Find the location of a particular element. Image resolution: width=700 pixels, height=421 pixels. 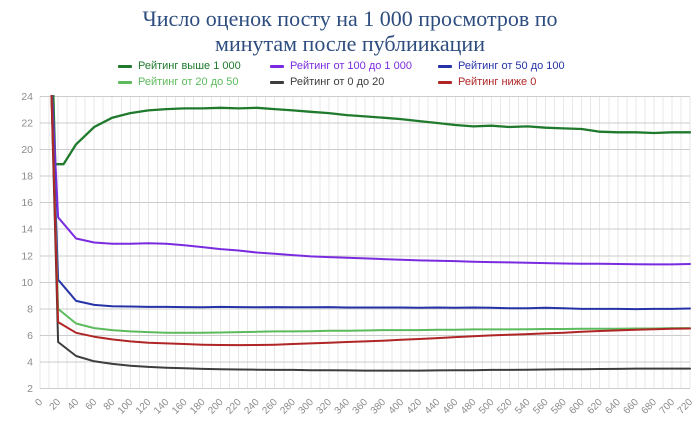

x-tick-label: 320 is located at coordinates (325, 407).